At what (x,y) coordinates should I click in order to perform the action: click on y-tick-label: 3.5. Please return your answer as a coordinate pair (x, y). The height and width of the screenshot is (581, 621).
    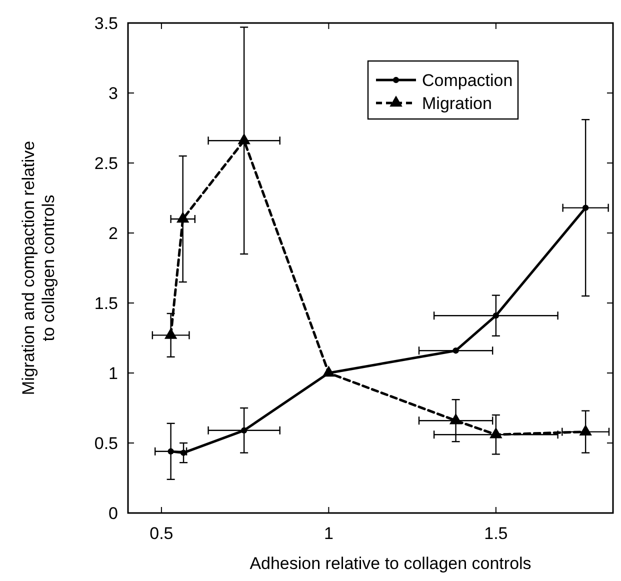
    Looking at the image, I should click on (106, 23).